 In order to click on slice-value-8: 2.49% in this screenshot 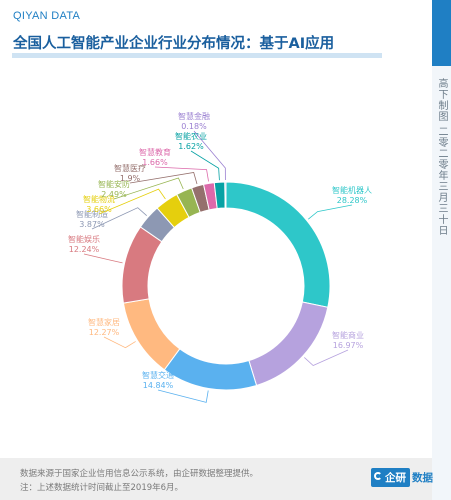, I will do `click(114, 194)`.